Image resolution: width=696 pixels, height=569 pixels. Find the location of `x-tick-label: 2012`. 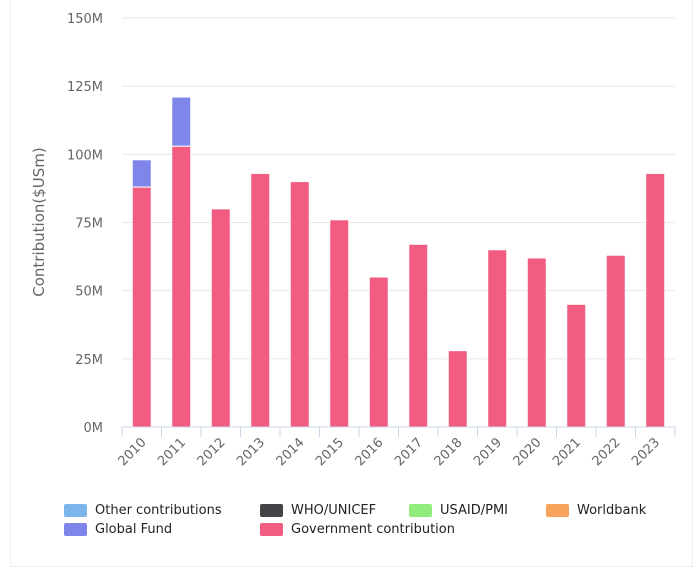

x-tick-label: 2012 is located at coordinates (212, 452).